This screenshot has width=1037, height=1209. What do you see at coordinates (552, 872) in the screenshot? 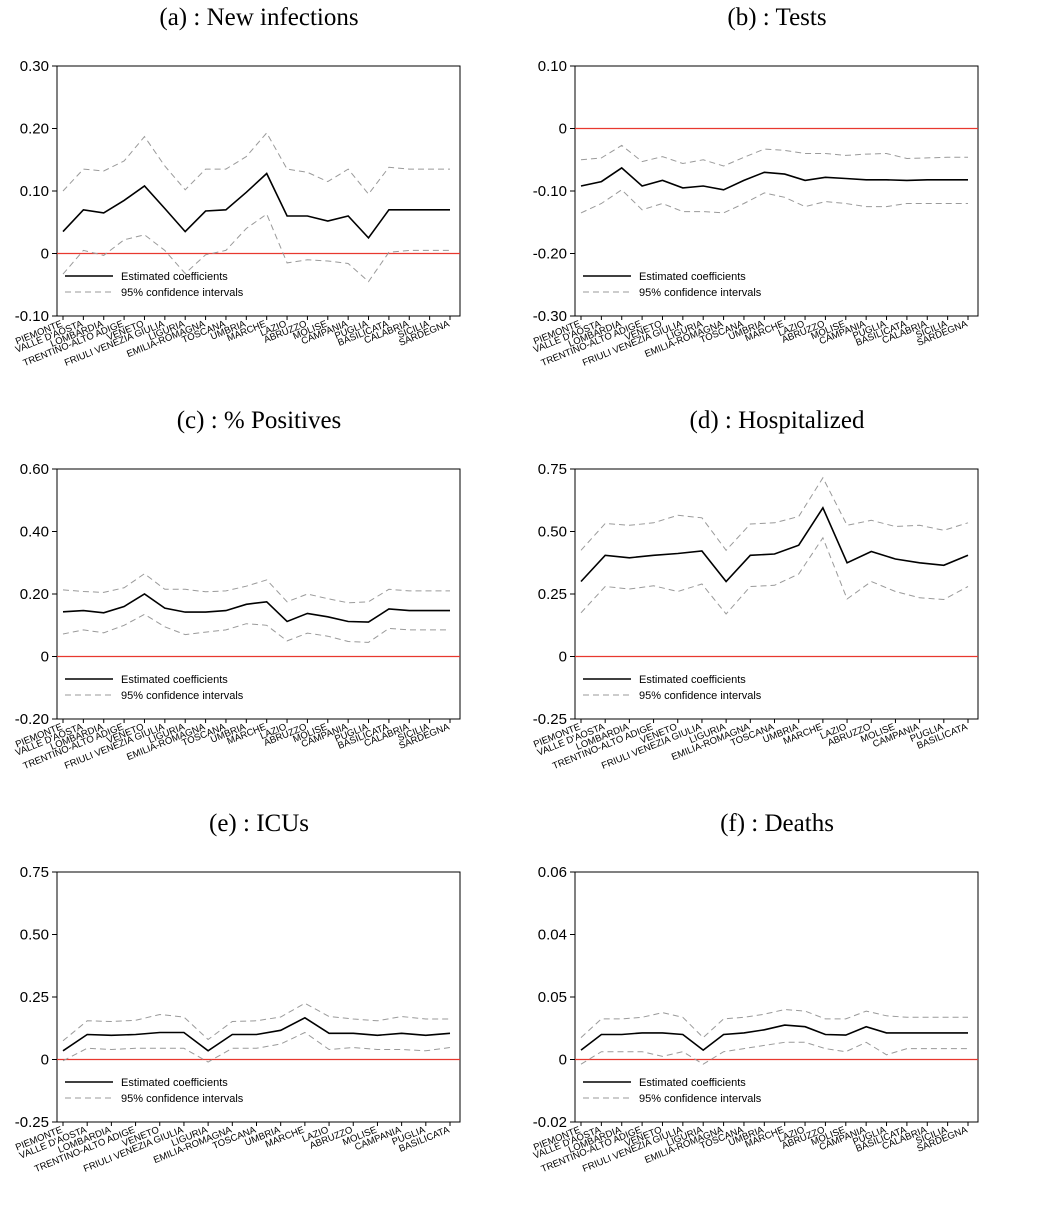
I see `y-tick-label: 0.06` at bounding box center [552, 872].